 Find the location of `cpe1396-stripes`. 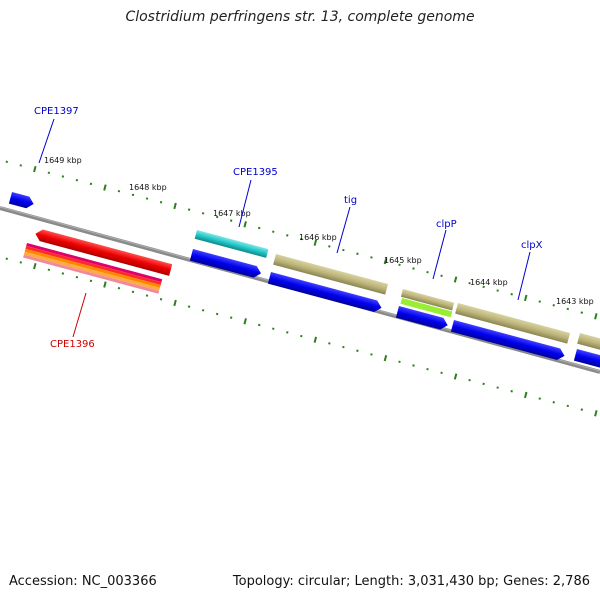

cpe1396-stripes is located at coordinates (93, 268).